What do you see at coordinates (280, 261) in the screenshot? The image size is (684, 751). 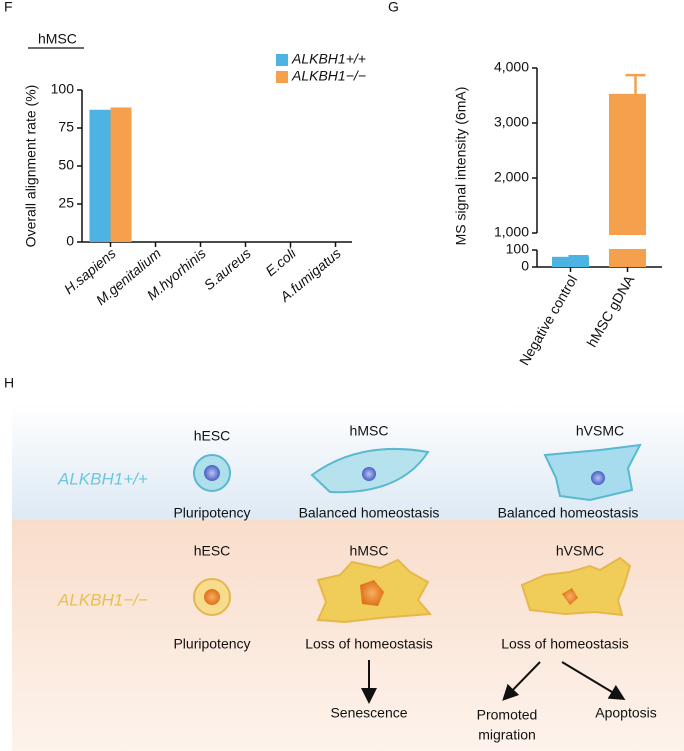 I see `x-tick-label: E.coli` at bounding box center [280, 261].